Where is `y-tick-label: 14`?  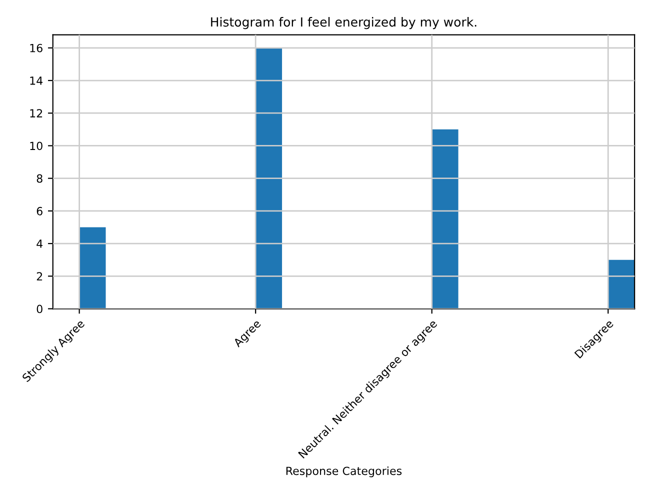 y-tick-label: 14 is located at coordinates (36, 80).